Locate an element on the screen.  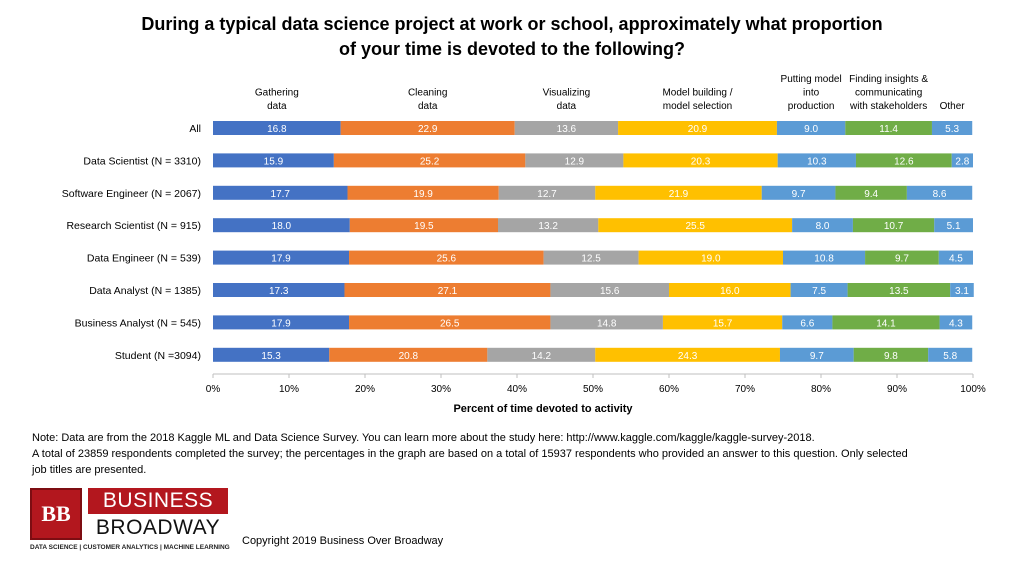
series-header-4-line-2: production is located at coordinates (811, 106).